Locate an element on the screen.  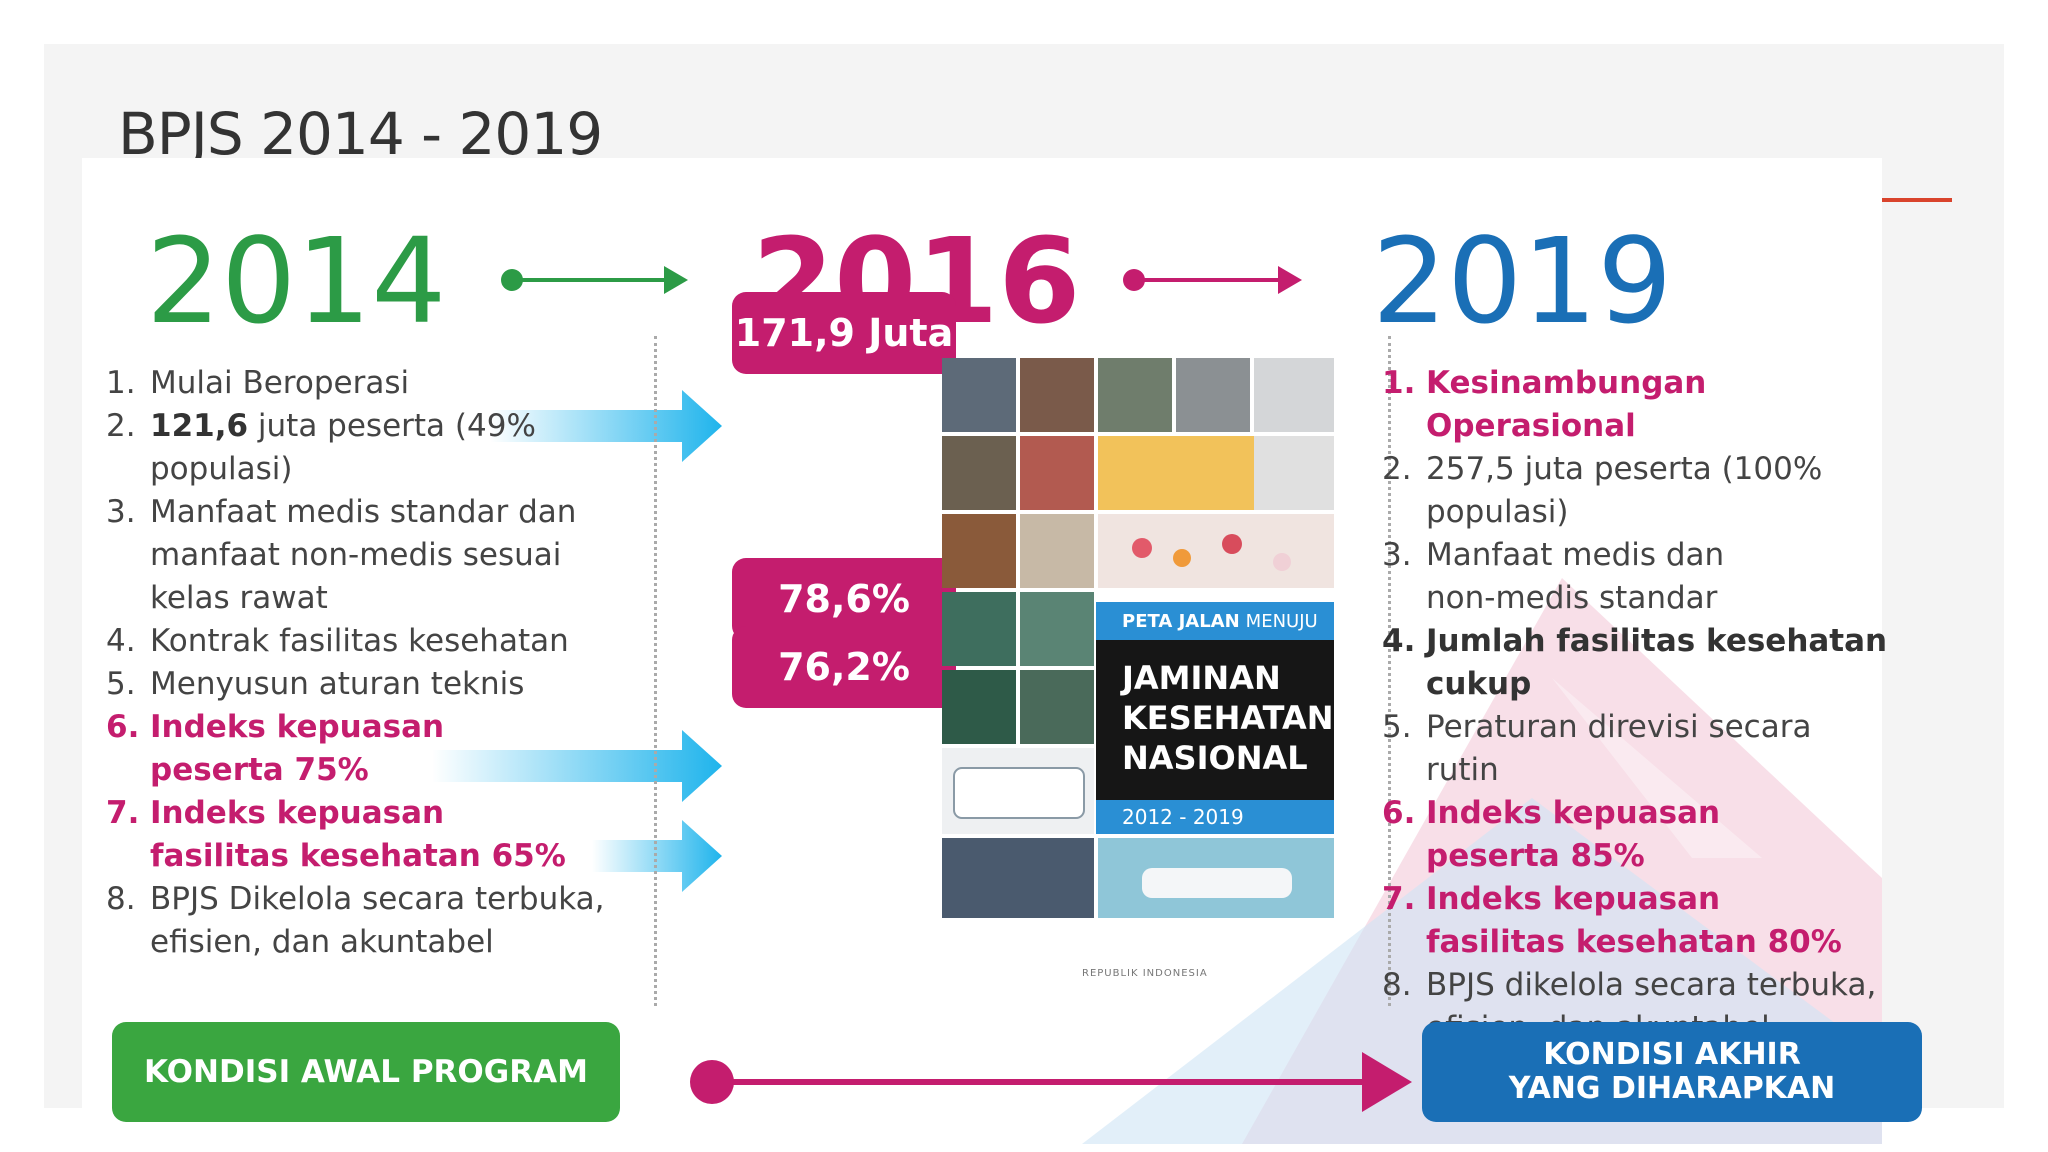
cyan-arrow-satisfaction-facilities is located at coordinates (657, 856).